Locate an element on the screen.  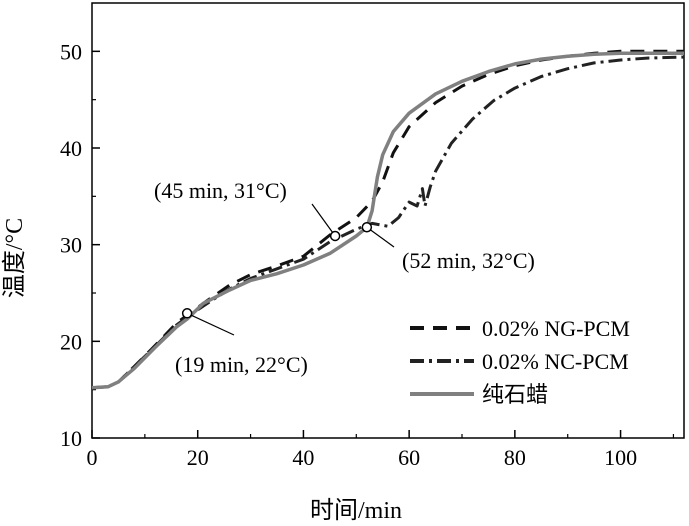
y-tick-label: 10 is located at coordinates (71, 438).